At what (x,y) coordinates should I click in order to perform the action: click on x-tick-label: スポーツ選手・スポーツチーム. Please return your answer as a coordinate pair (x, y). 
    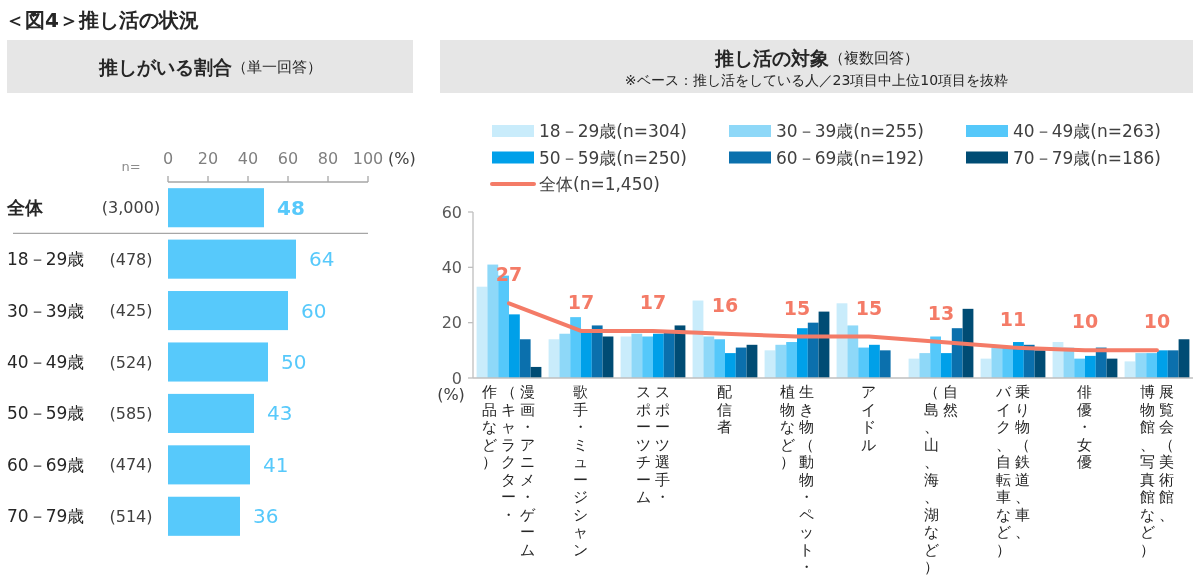
    Looking at the image, I should click on (654, 445).